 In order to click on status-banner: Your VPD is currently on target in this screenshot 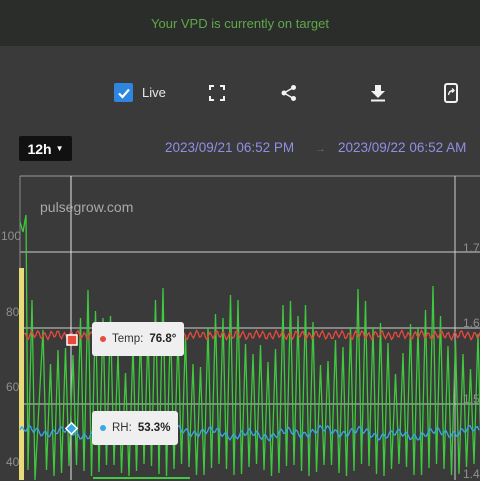, I will do `click(240, 23)`.